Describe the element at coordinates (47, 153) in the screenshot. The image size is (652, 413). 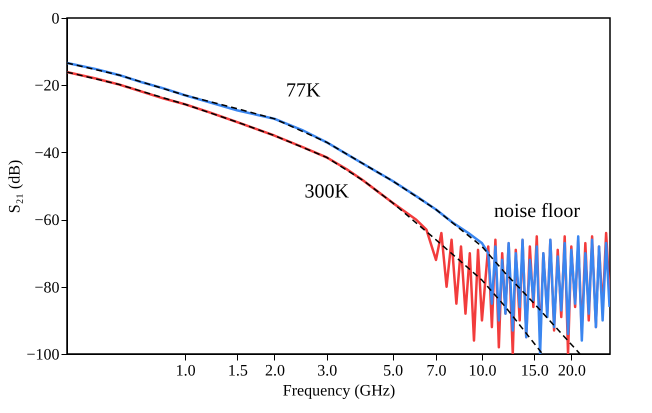
I see `y-tick-label: −40` at that location.